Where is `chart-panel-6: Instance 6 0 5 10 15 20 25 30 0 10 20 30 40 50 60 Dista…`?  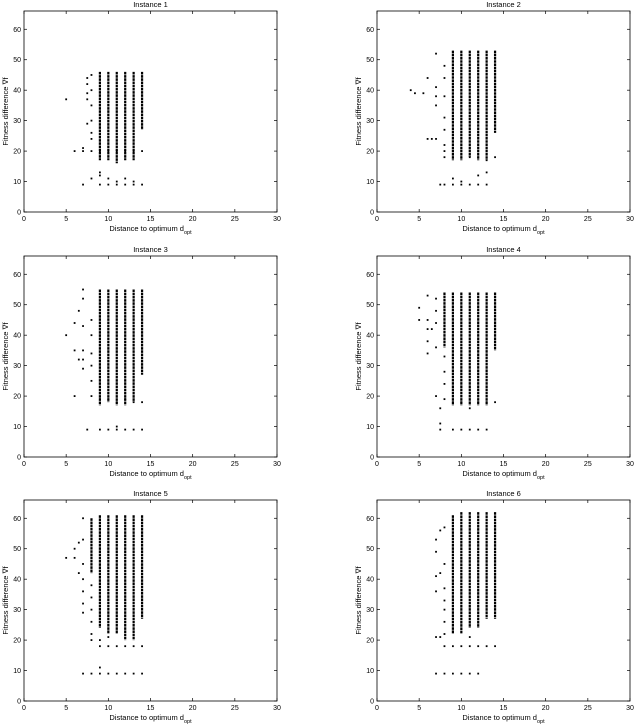
chart-panel-6: Instance 6 0 5 10 15 20 25 30 0 10 20 30 40 50 60 Dista… is located at coordinates (494, 607).